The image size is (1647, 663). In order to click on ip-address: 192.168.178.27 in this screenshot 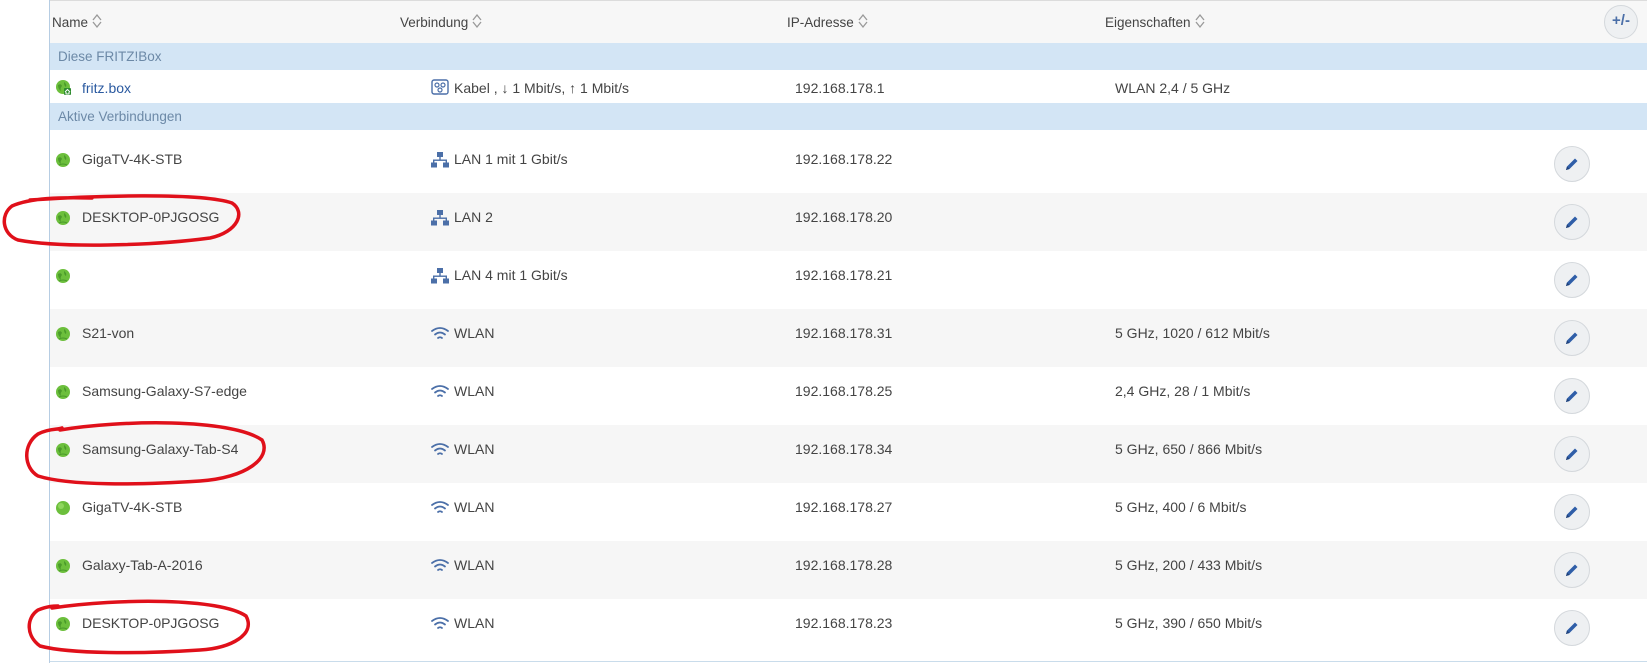, I will do `click(844, 507)`.